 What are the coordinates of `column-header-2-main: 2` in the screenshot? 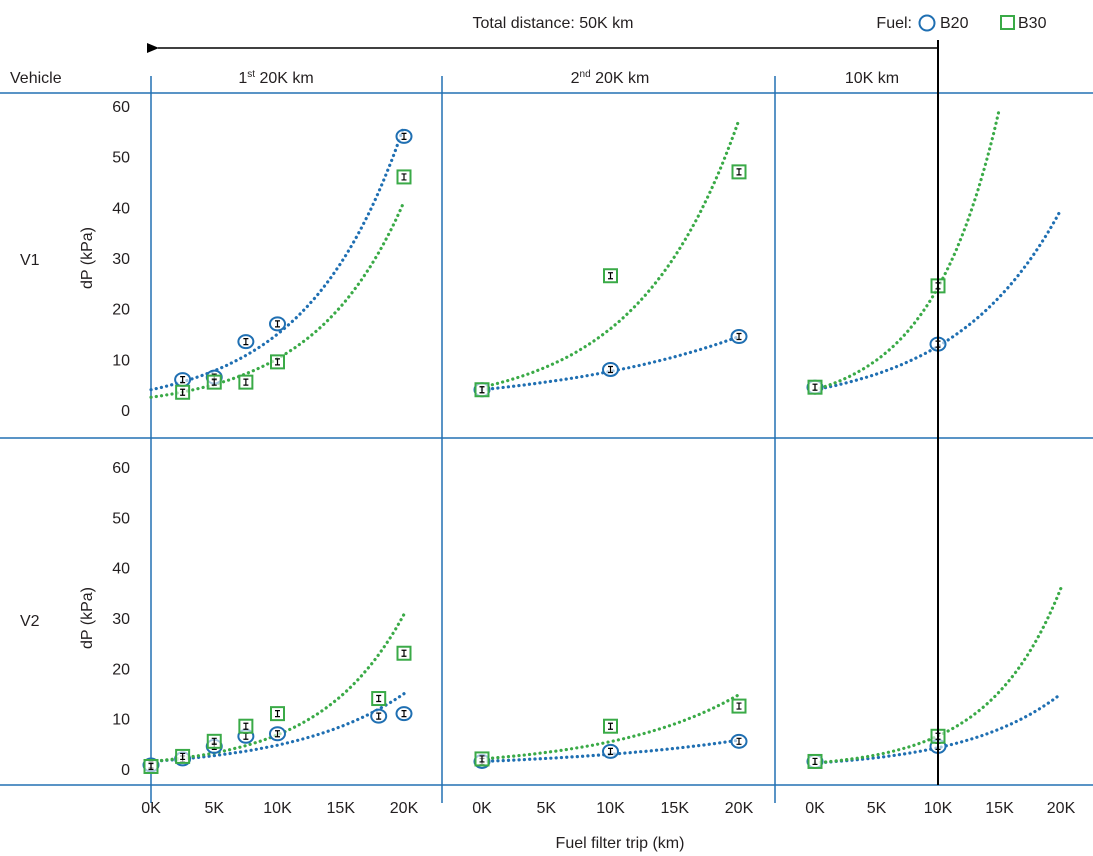 It's located at (575, 78).